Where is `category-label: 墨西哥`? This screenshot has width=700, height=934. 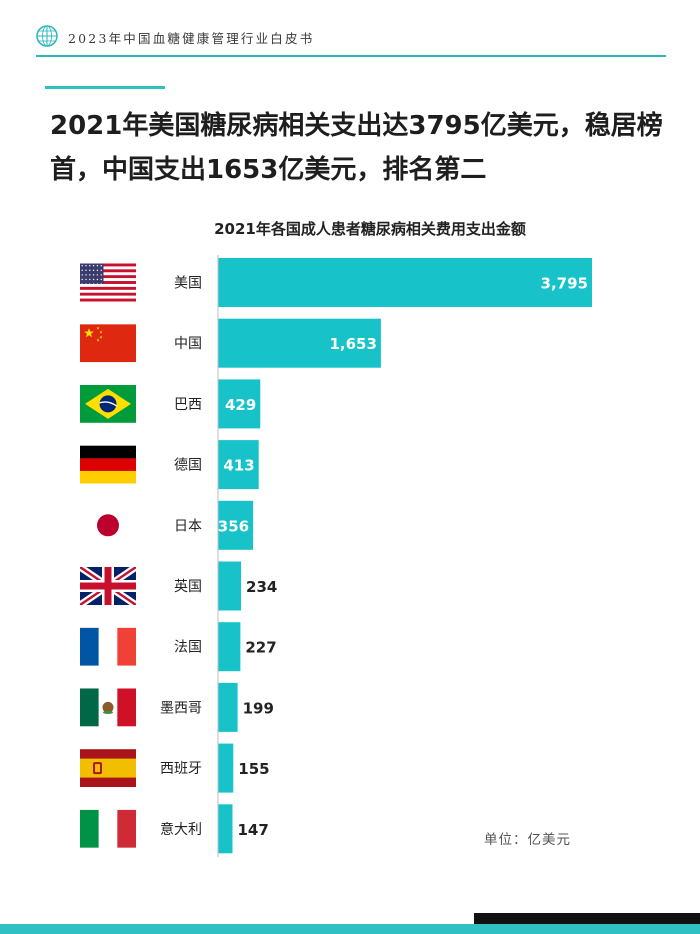 category-label: 墨西哥 is located at coordinates (181, 708).